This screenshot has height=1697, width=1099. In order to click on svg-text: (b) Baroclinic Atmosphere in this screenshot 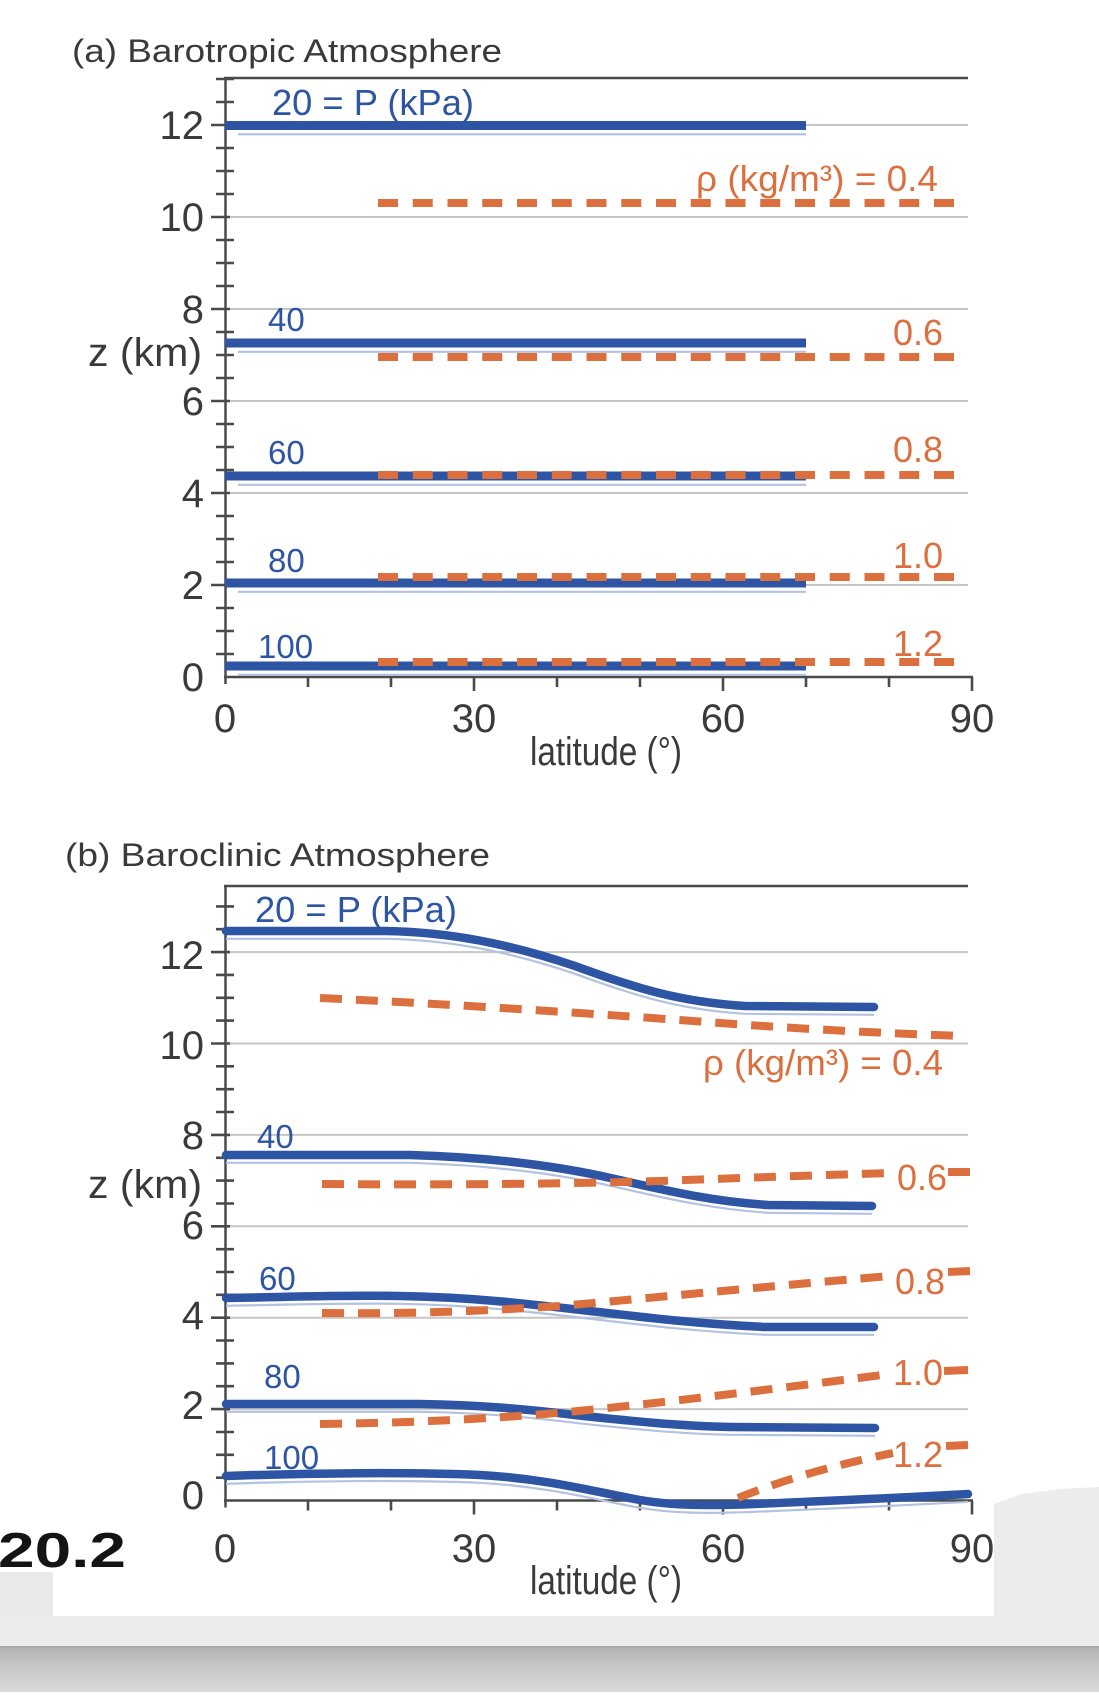, I will do `click(277, 855)`.